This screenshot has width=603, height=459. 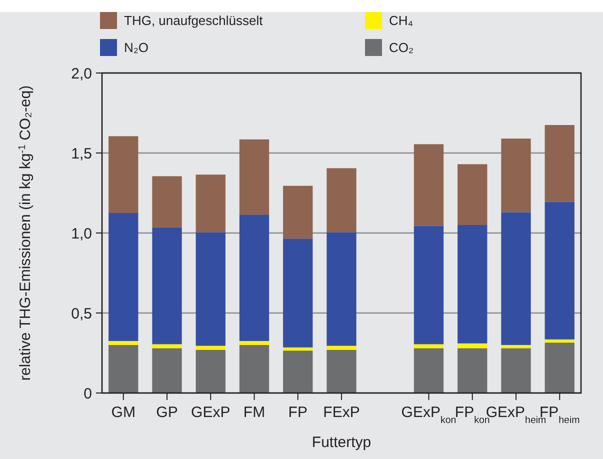 What do you see at coordinates (341, 412) in the screenshot?
I see `x-tick-label: FExP` at bounding box center [341, 412].